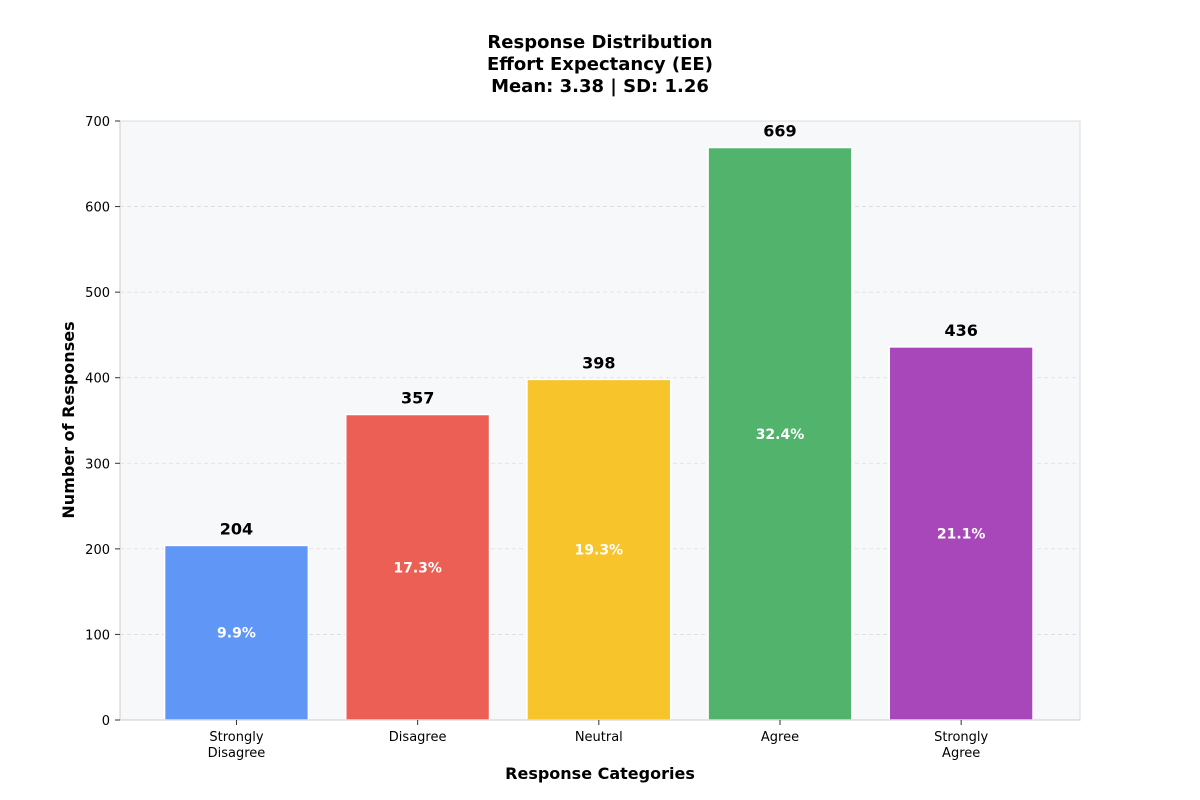 This screenshot has height=800, width=1200. What do you see at coordinates (97, 635) in the screenshot?
I see `y-tick-label: 100` at bounding box center [97, 635].